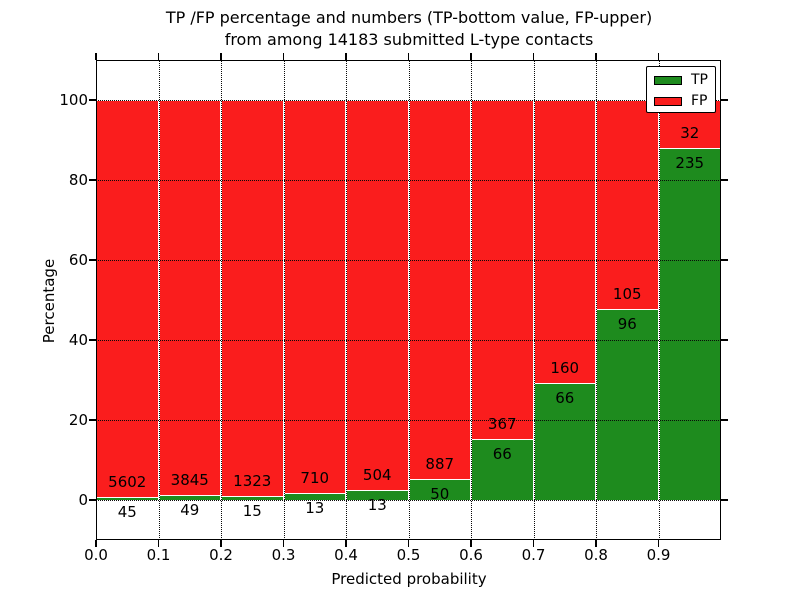 The image size is (800, 600). Describe the element at coordinates (699, 101) in the screenshot. I see `legend-label-fp: FP` at that location.